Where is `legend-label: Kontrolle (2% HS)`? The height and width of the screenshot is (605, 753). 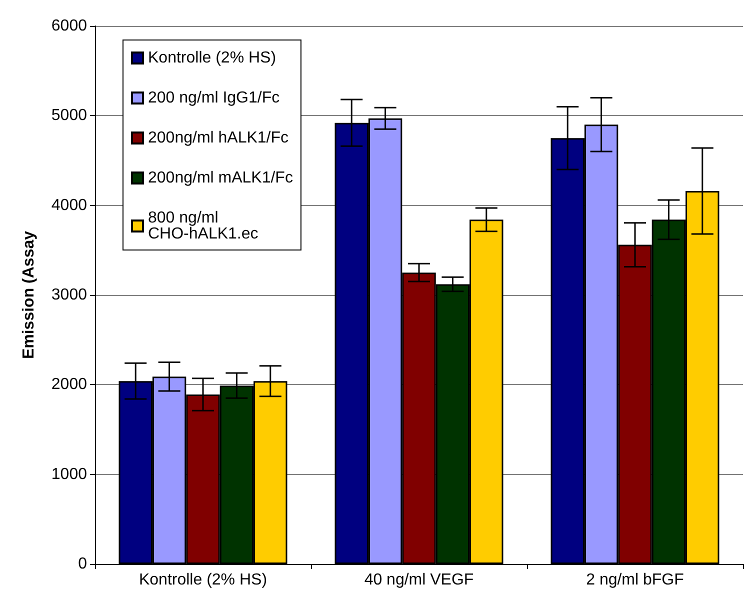 legend-label: Kontrolle (2% HS) is located at coordinates (212, 58).